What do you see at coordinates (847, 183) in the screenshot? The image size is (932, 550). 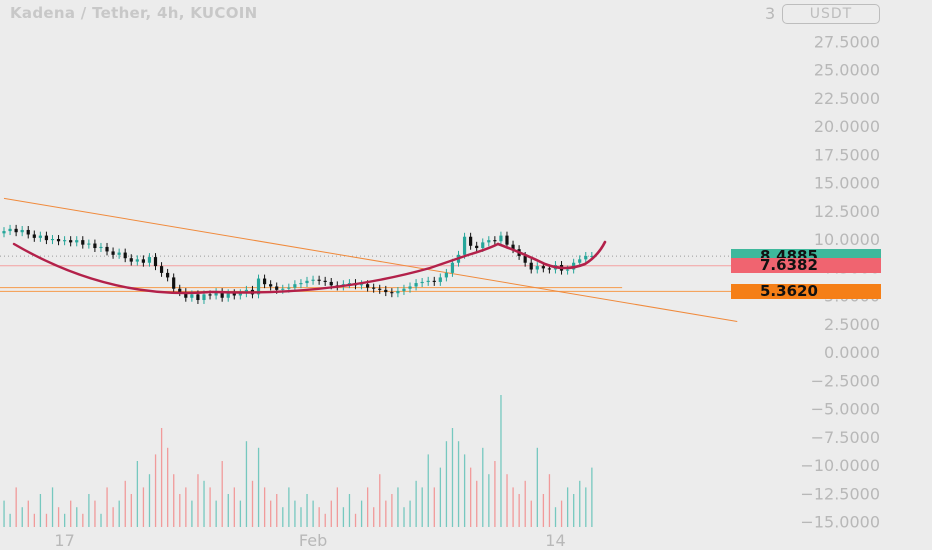 I see `y-tick-label: 15.0000` at bounding box center [847, 183].